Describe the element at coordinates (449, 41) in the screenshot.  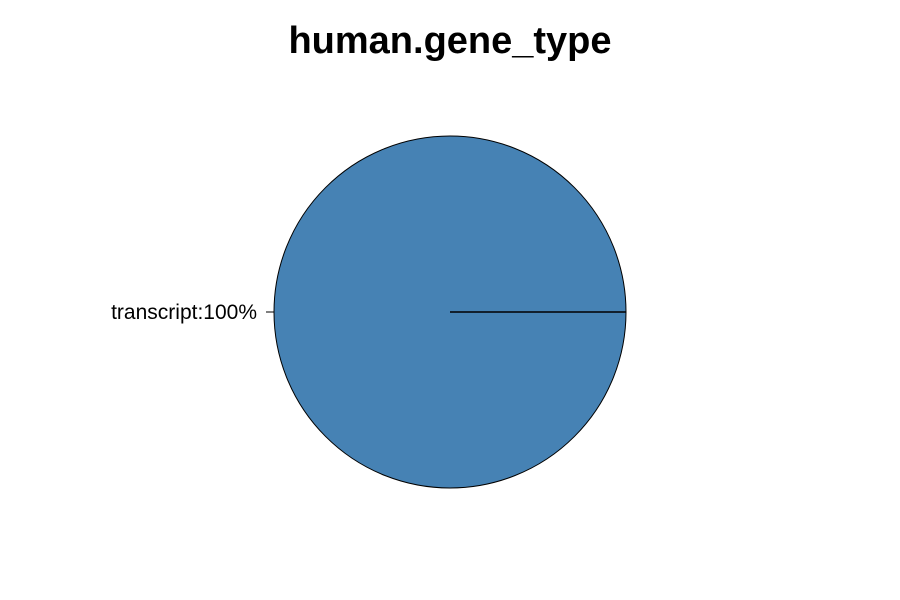
I see `chart-title: human.gene_type` at that location.